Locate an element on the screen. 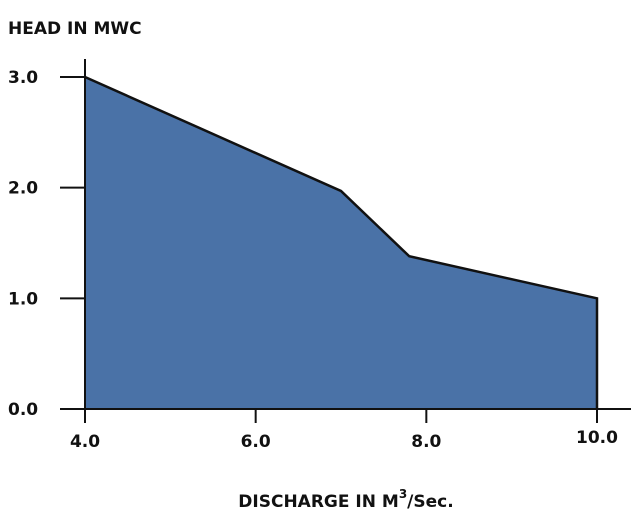 This screenshot has height=514, width=631. y-tick-label: 1.0 is located at coordinates (23, 299).